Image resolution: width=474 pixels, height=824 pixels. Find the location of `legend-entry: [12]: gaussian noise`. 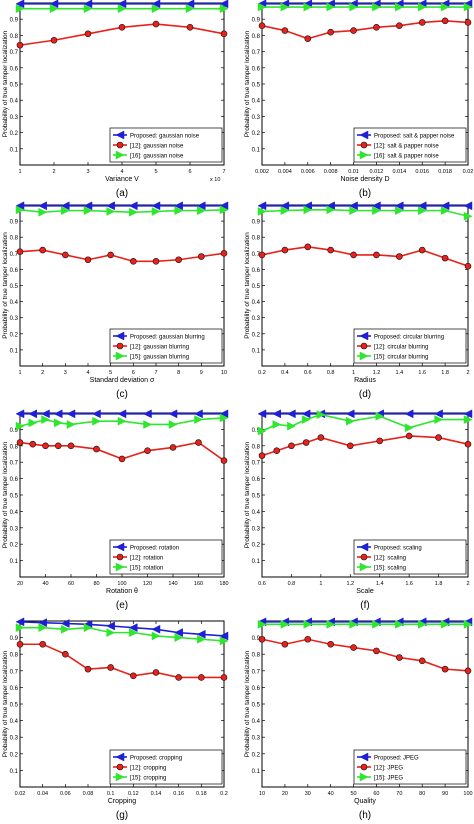

legend-entry: [12]: gaussian noise is located at coordinates (157, 146).